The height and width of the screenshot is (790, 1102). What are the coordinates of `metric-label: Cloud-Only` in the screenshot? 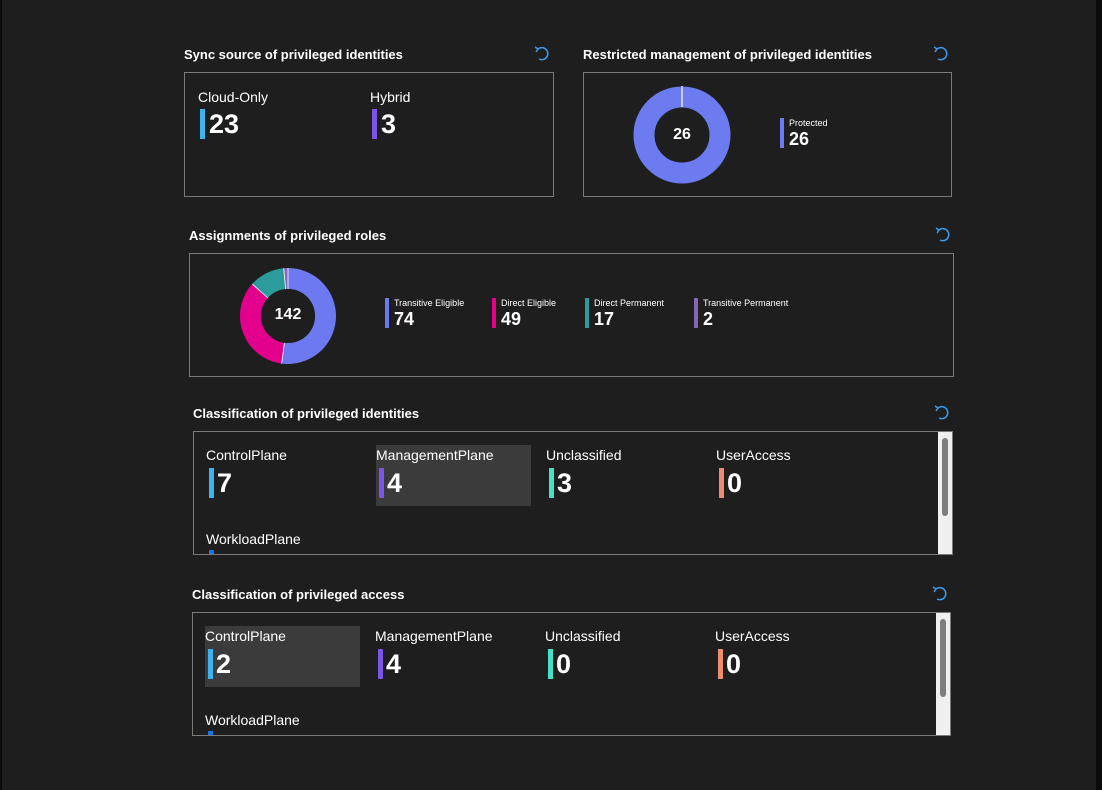 It's located at (233, 97).